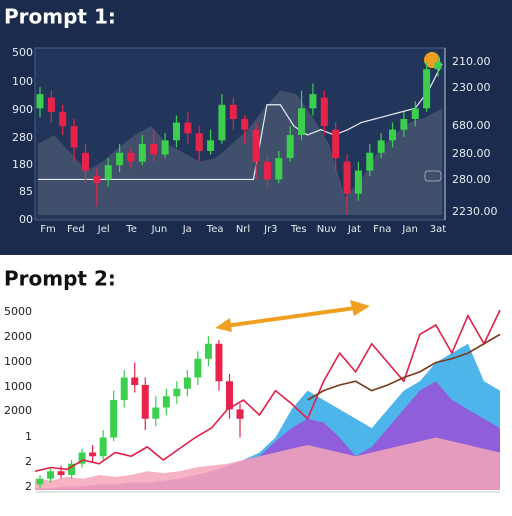 Image resolution: width=512 pixels, height=516 pixels. I want to click on x-label: Jat, so click(354, 229).